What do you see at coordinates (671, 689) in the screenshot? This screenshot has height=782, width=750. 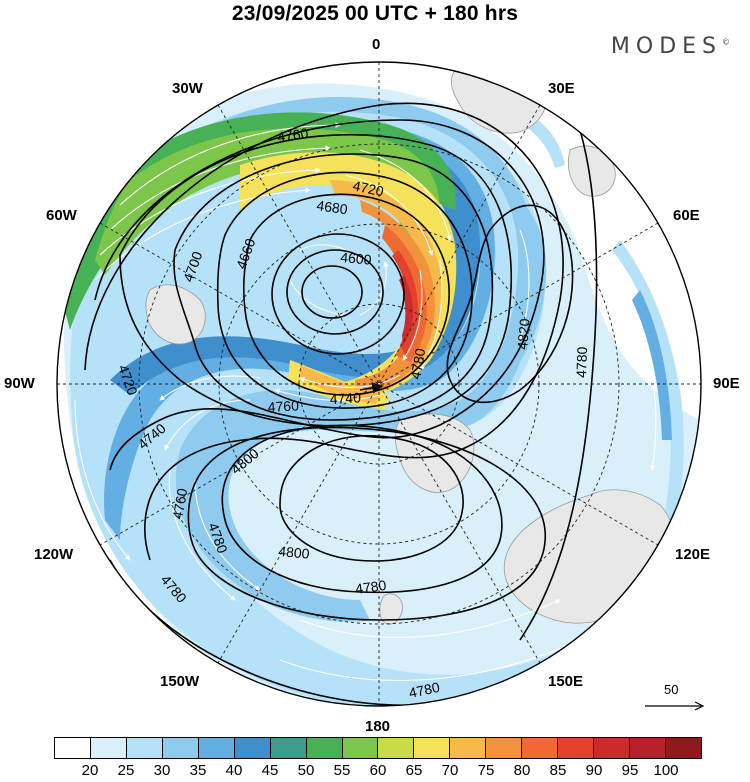 I see `wind-reference-label: 50` at bounding box center [671, 689].